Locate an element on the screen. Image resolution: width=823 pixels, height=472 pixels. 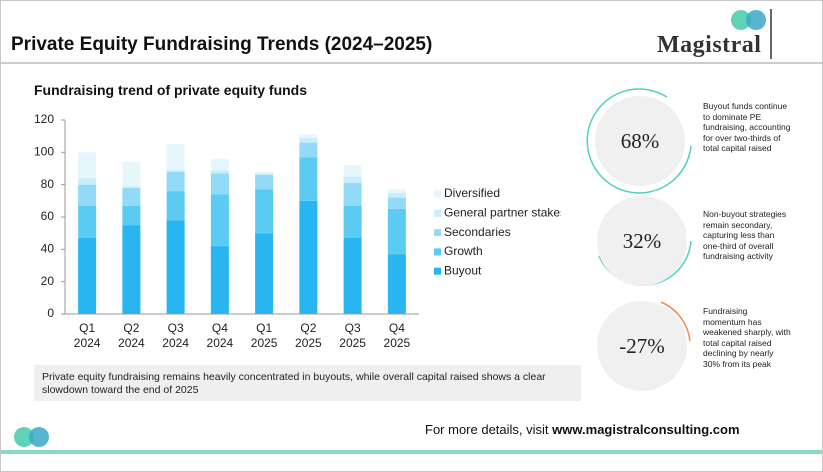
footer-link: www.magistralconsulting.com is located at coordinates (646, 429).